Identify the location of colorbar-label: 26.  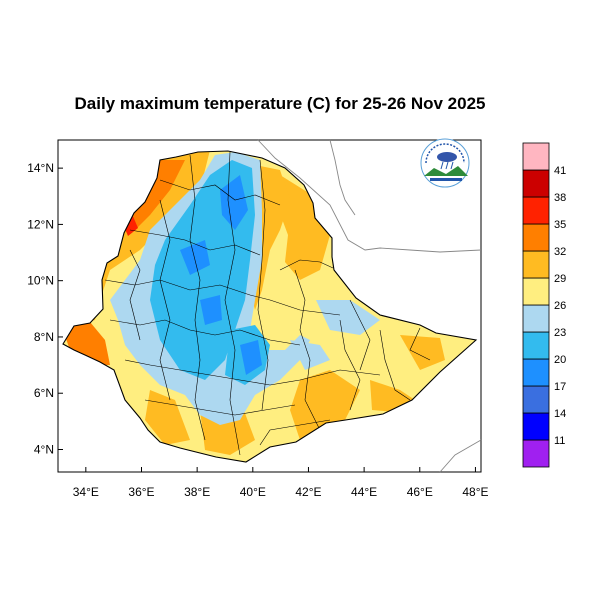
(560, 306).